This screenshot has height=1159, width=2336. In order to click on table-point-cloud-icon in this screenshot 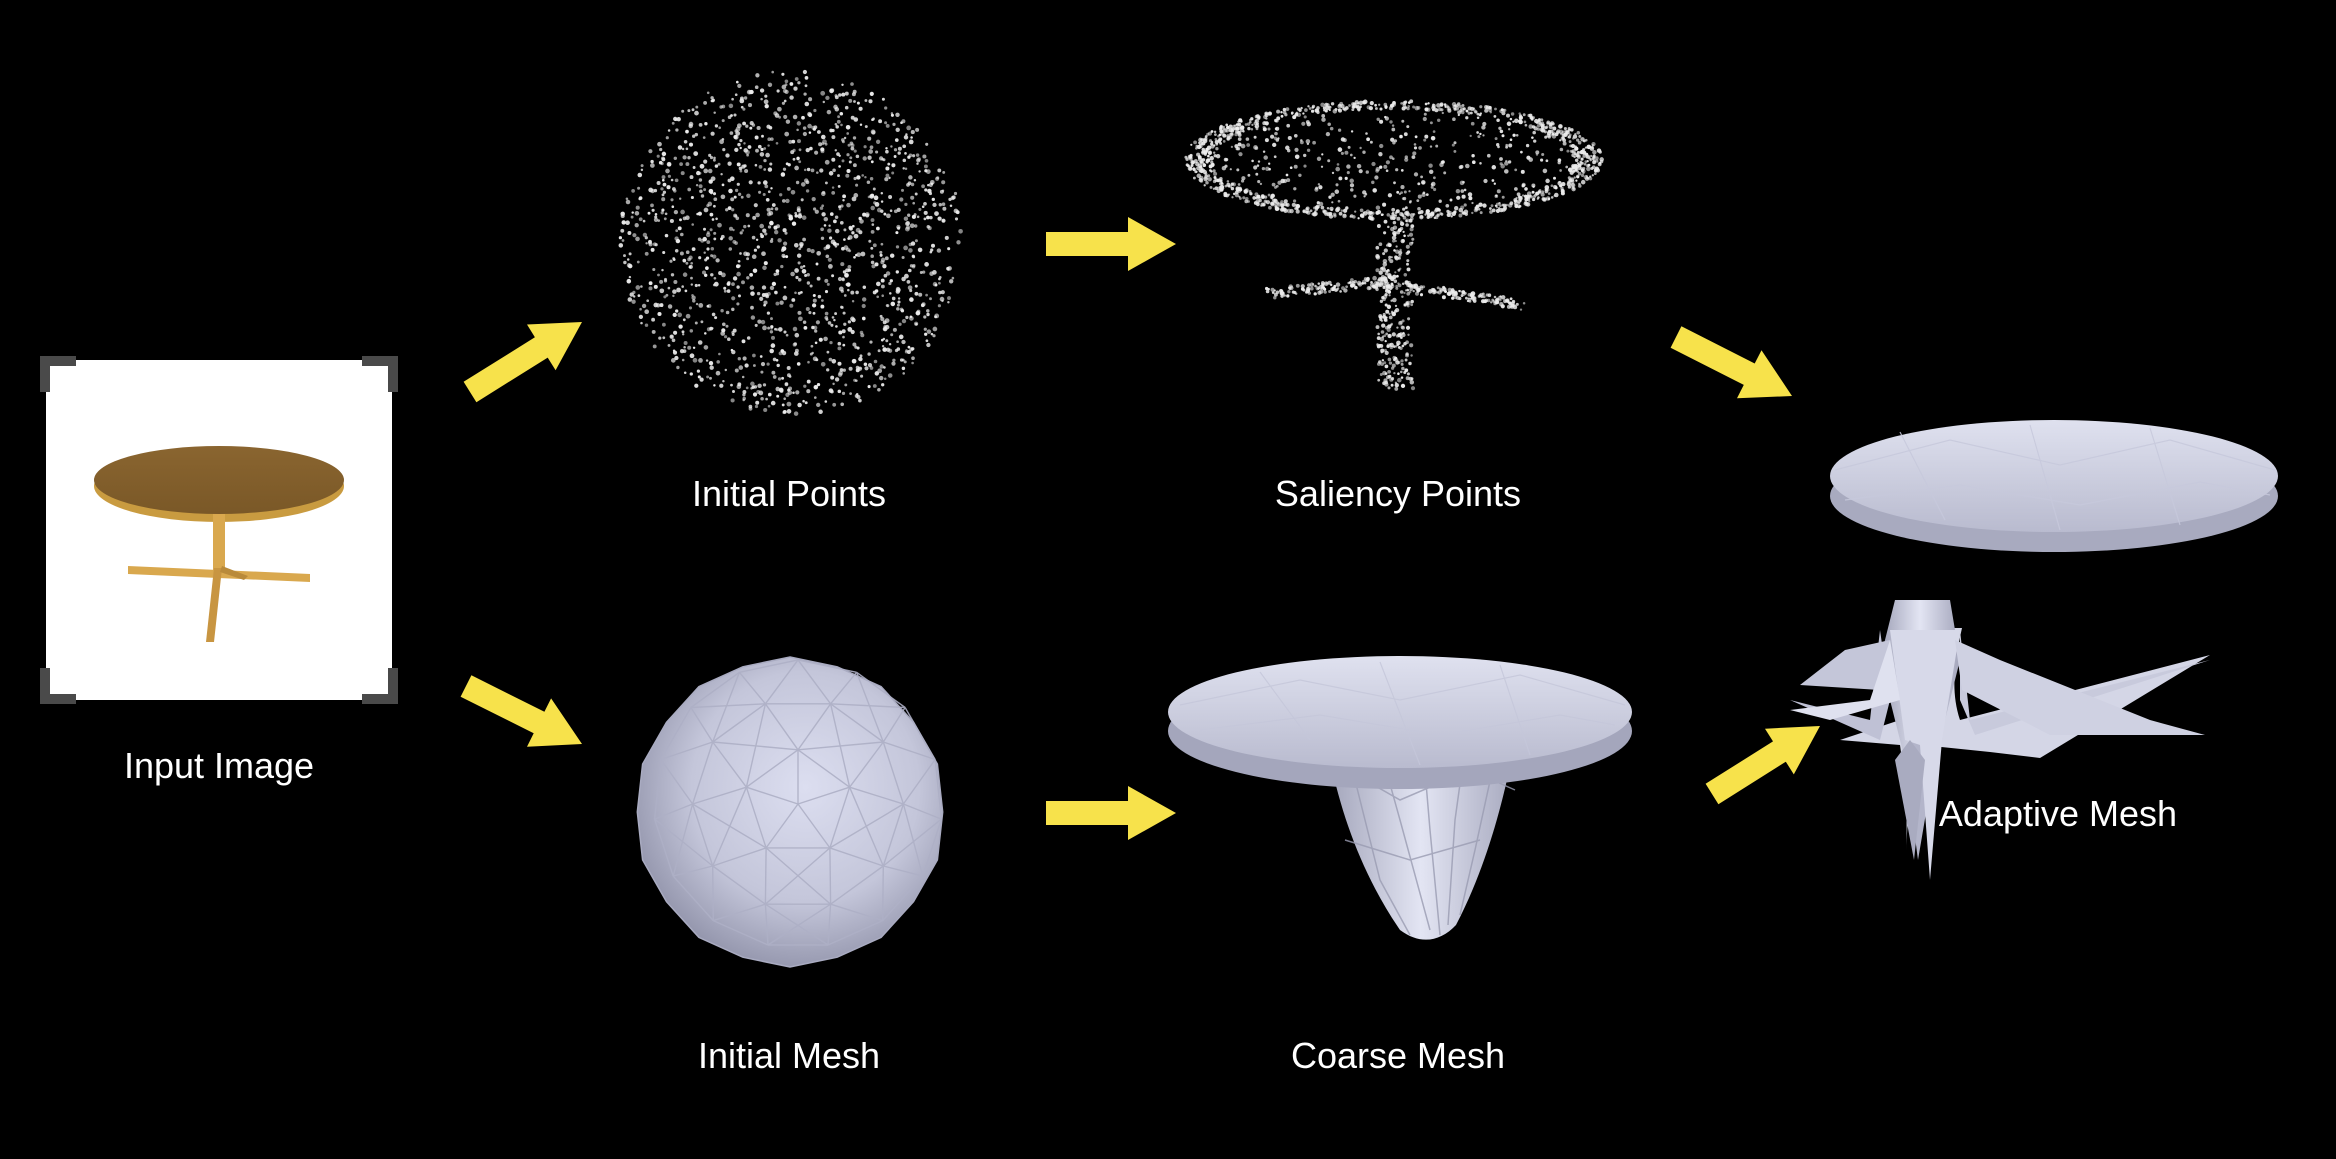, I will do `click(1394, 245)`.